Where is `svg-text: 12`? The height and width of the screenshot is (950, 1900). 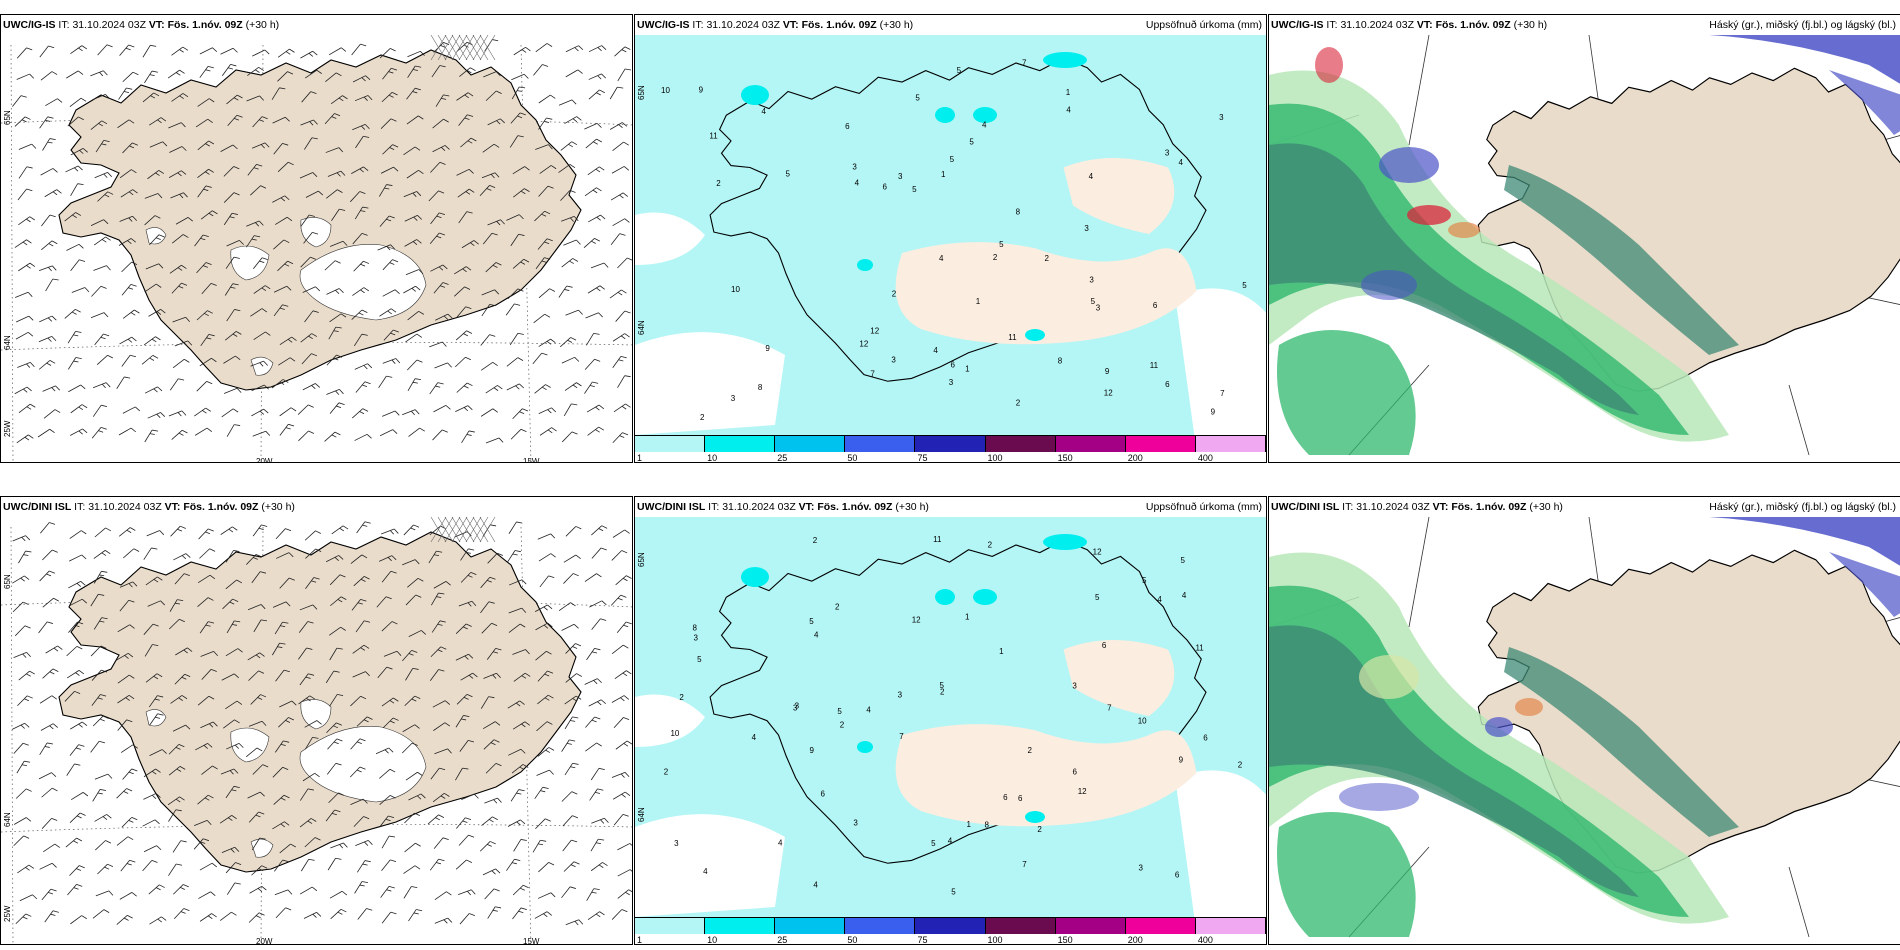
svg-text: 12 is located at coordinates (863, 343).